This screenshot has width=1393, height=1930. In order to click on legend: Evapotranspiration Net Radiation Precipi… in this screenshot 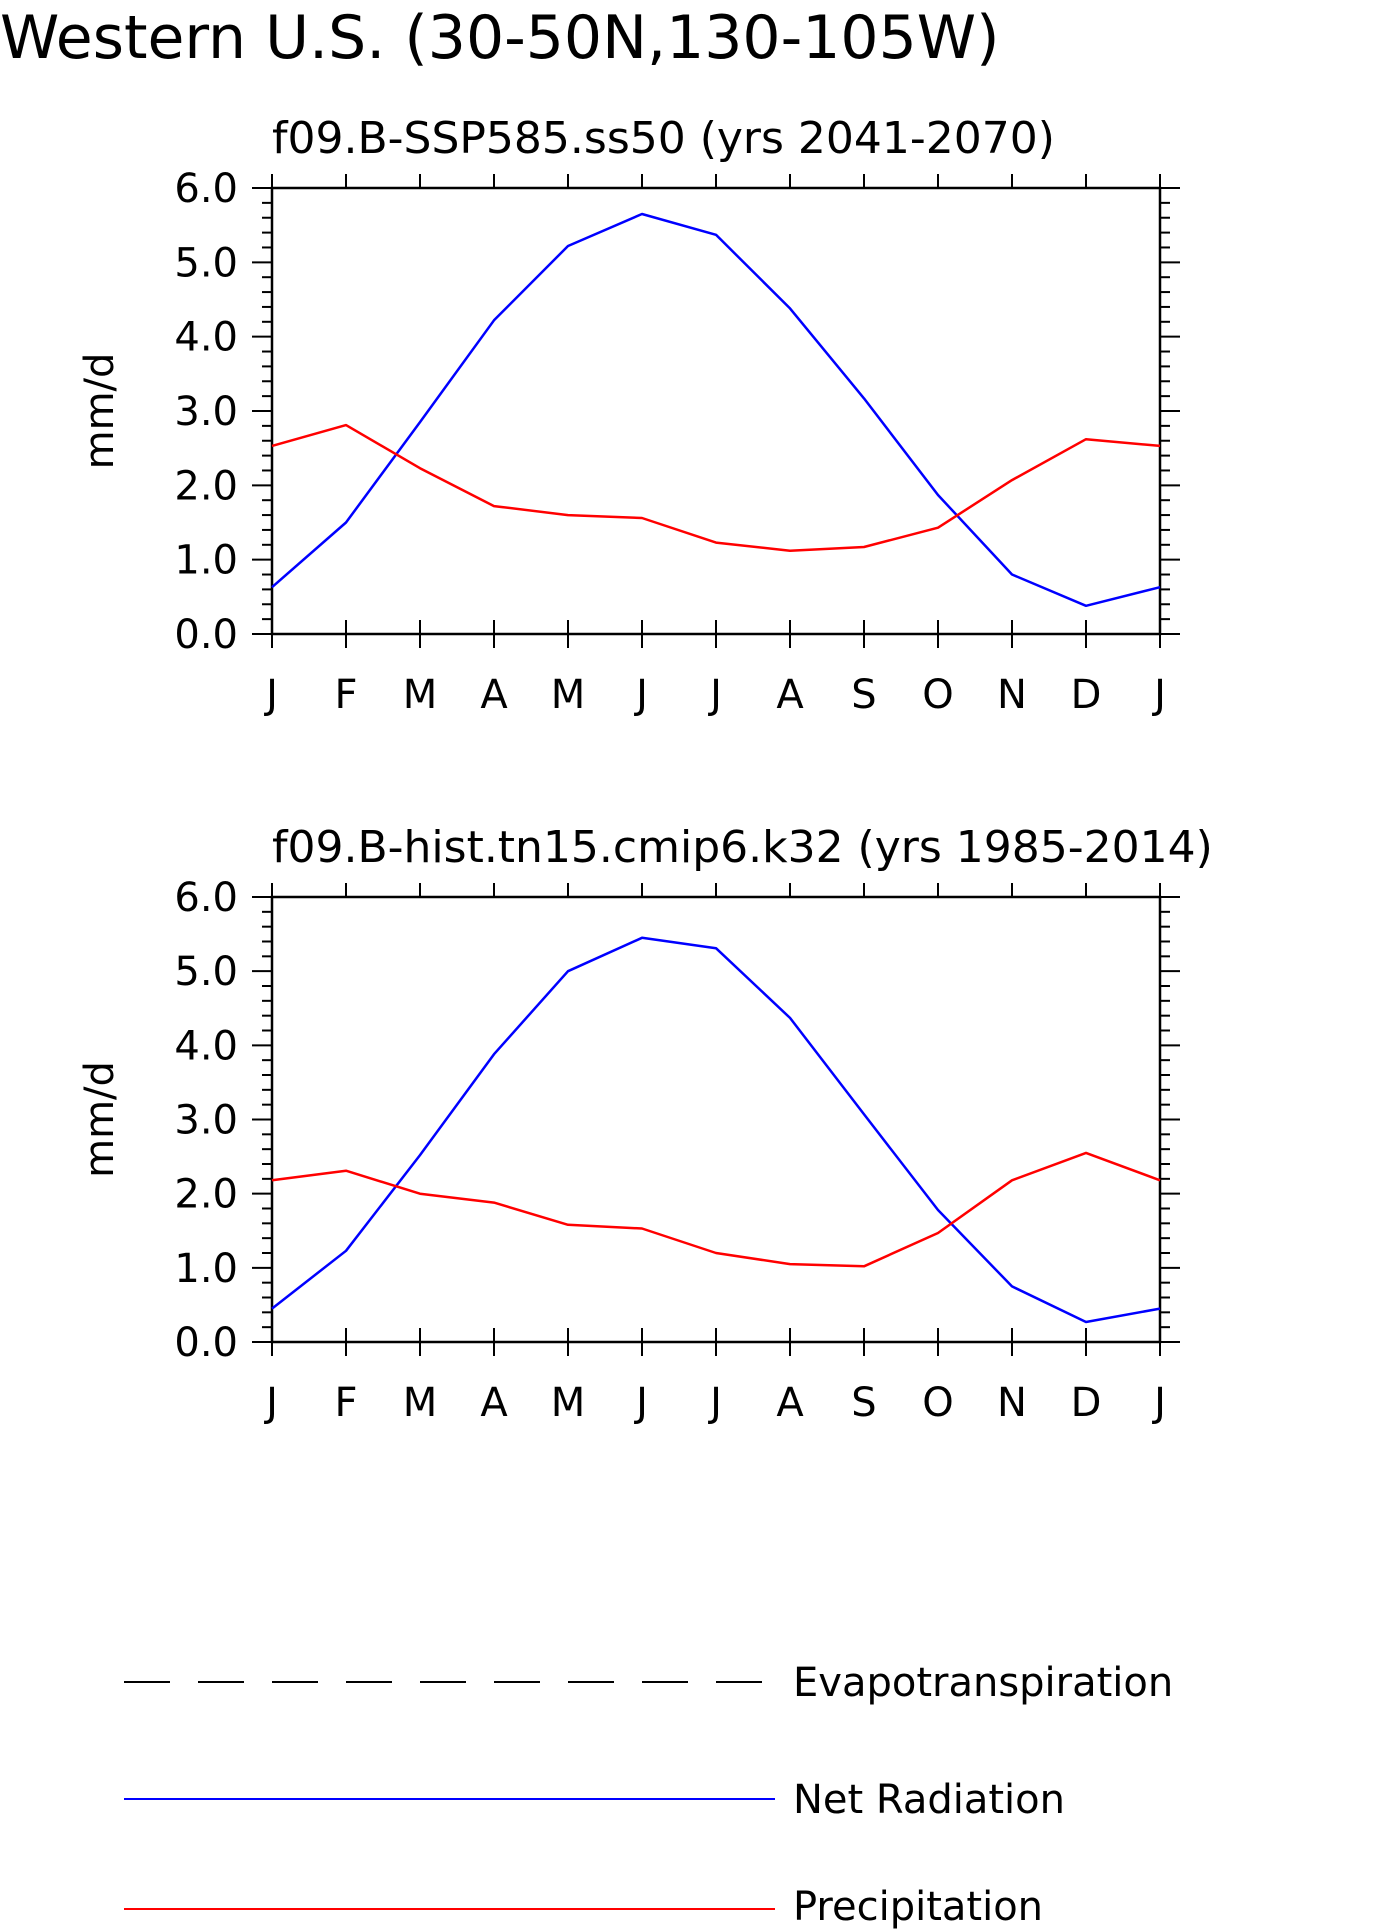, I will do `click(648, 1795)`.